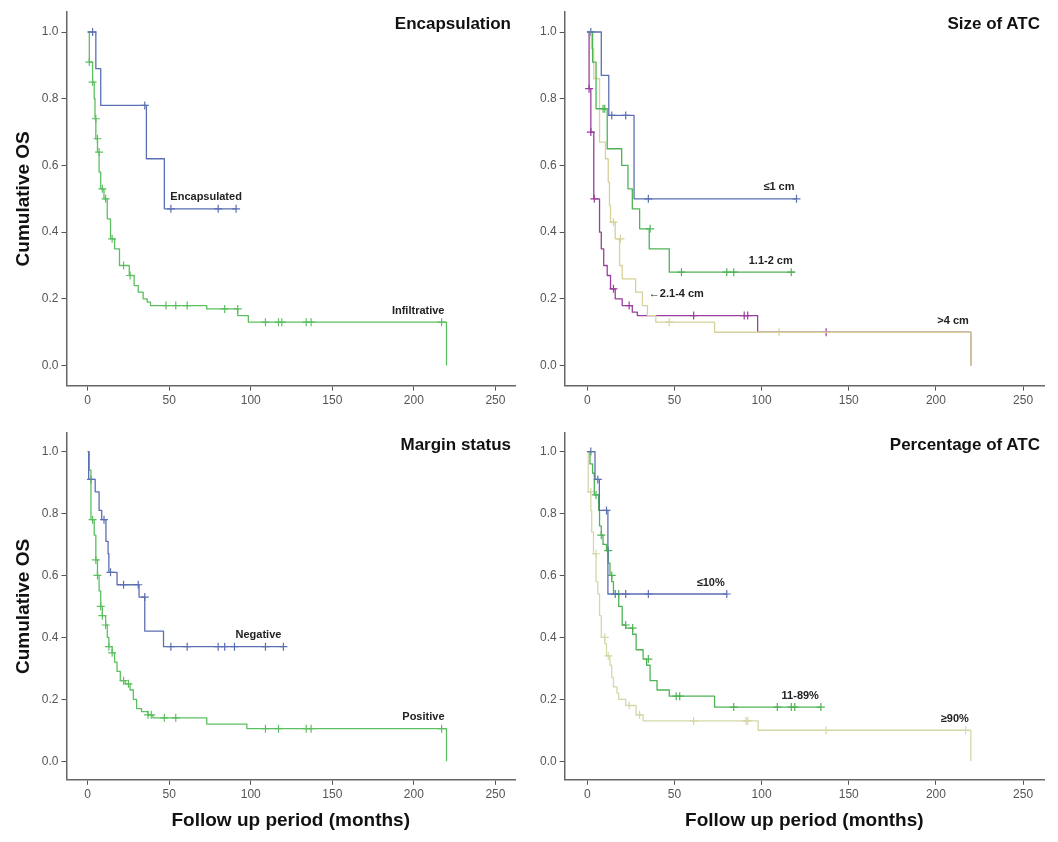 Image resolution: width=1058 pixels, height=842 pixels. What do you see at coordinates (418, 309) in the screenshot?
I see `series-label: Infiltrative` at bounding box center [418, 309].